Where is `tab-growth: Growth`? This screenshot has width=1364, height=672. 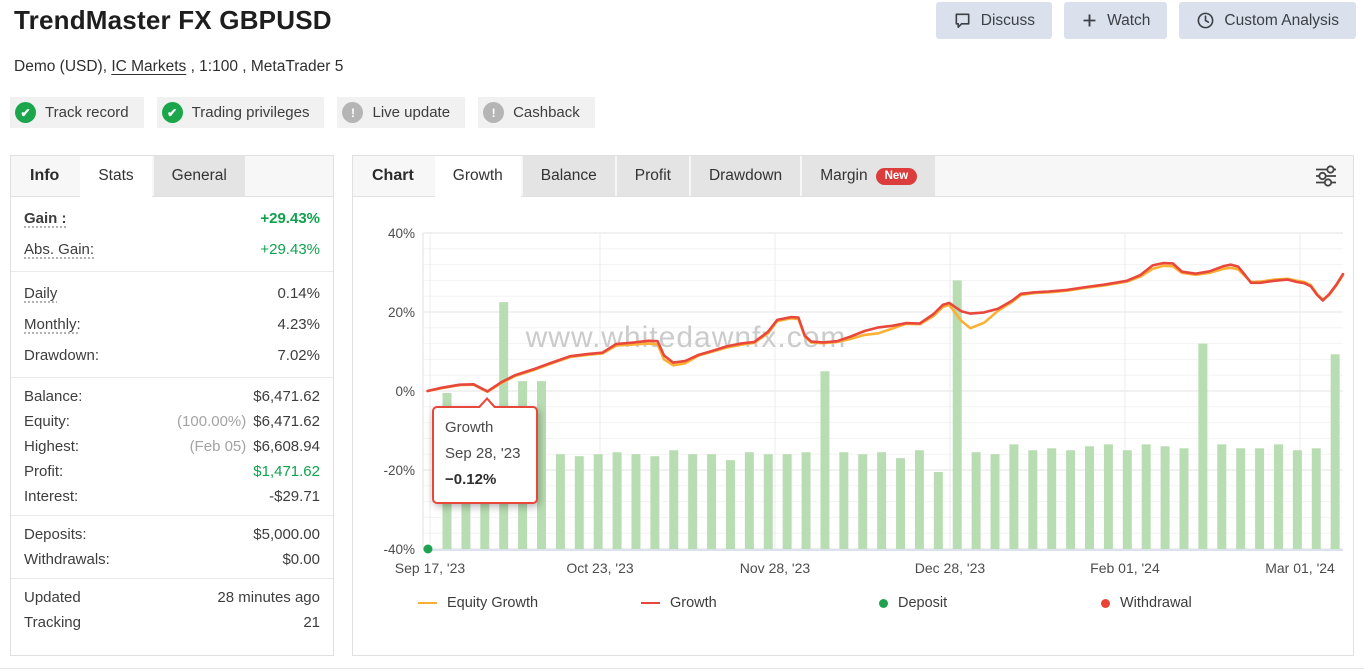 tab-growth: Growth is located at coordinates (477, 176).